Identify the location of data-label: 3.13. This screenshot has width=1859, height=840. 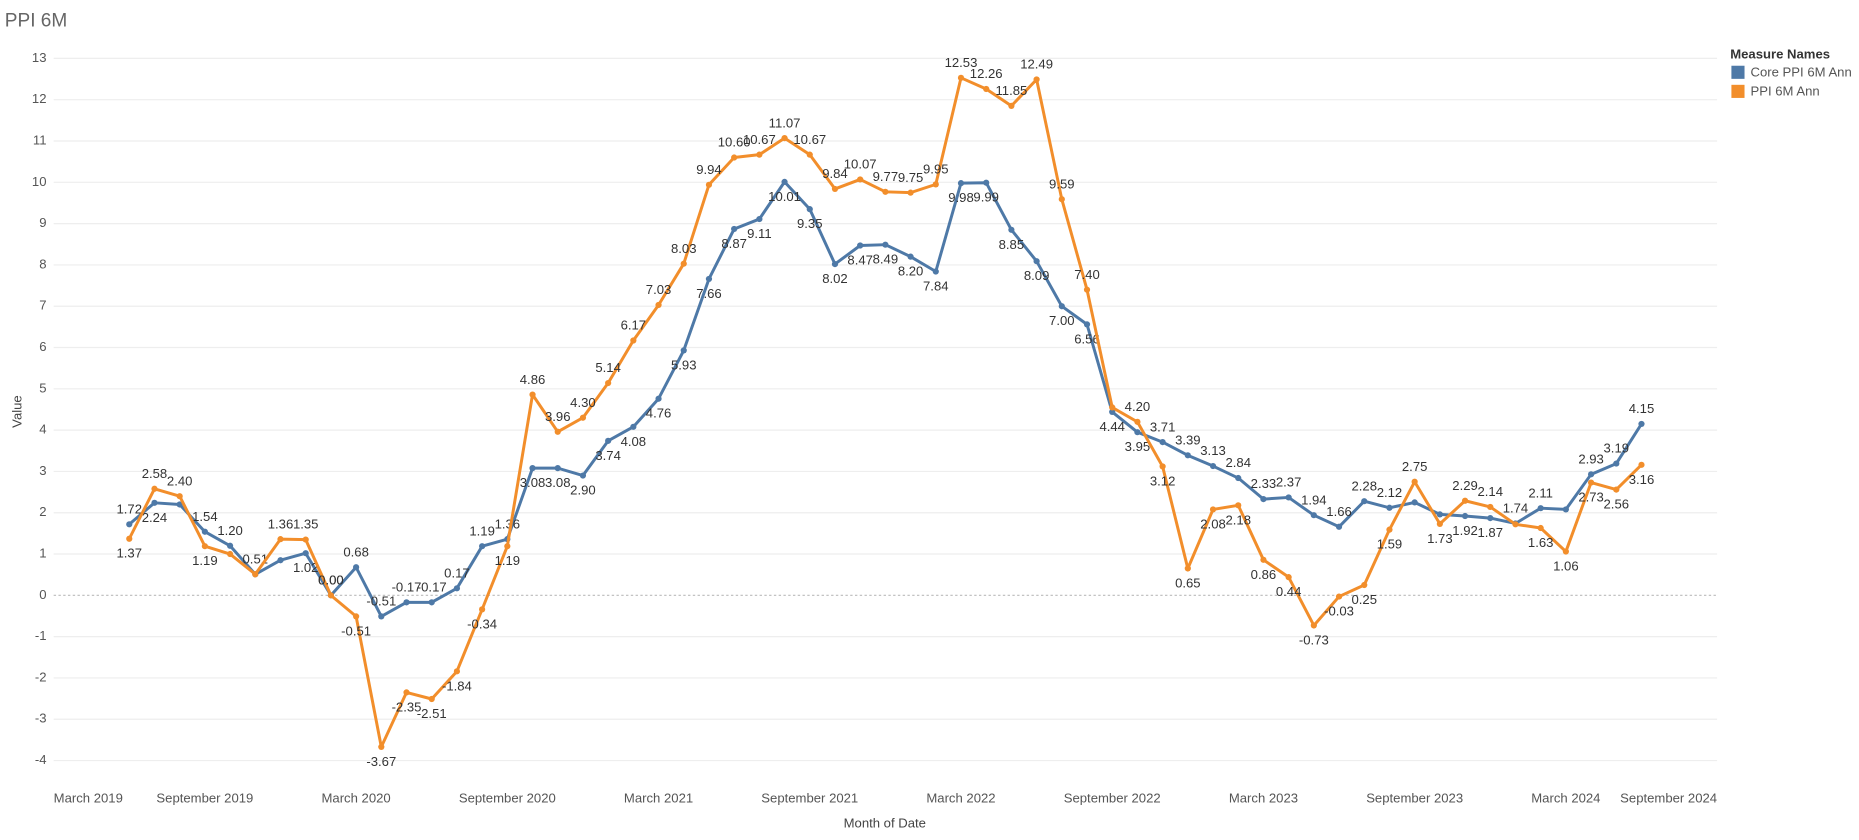
(1213, 450).